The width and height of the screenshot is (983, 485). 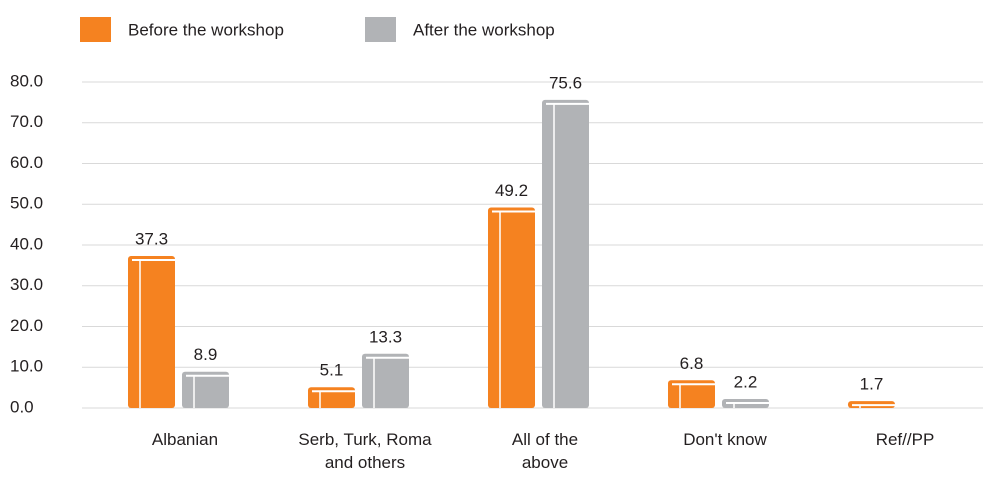 What do you see at coordinates (725, 439) in the screenshot?
I see `x-tick-label: Don't know` at bounding box center [725, 439].